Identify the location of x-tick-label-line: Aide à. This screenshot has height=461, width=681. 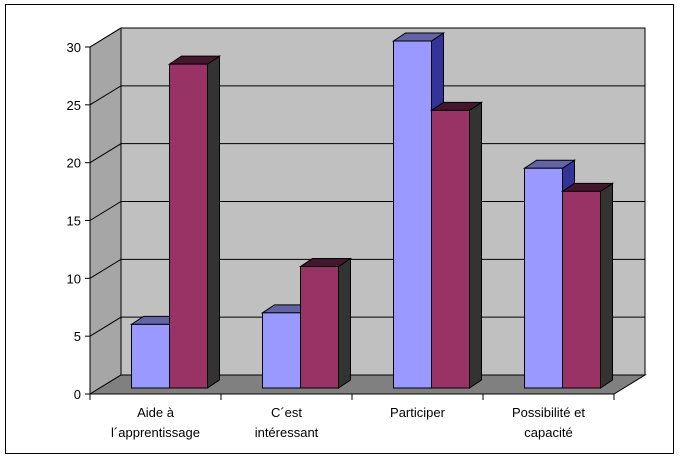
(156, 412).